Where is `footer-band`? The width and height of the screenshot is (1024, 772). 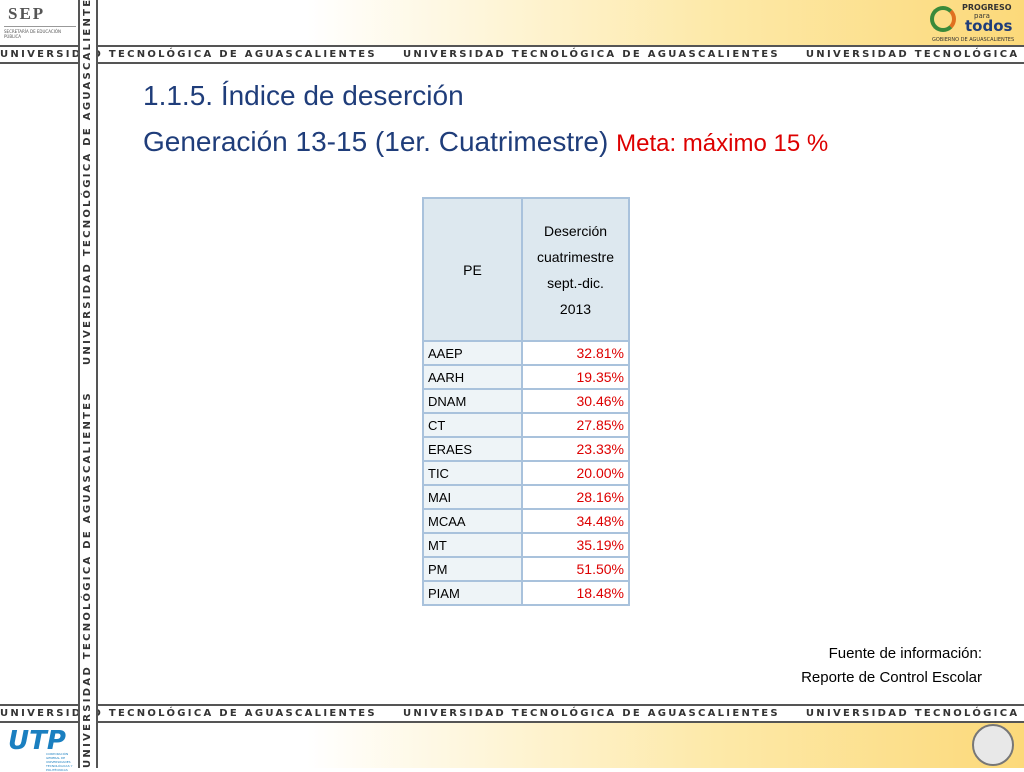
footer-band is located at coordinates (512, 745).